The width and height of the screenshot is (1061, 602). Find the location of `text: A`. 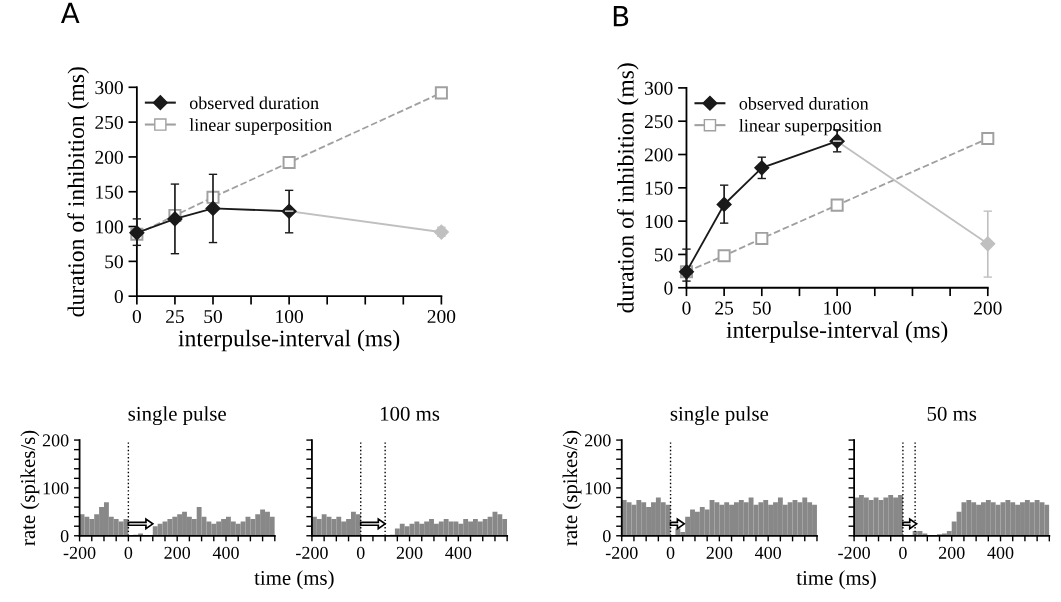

text: A is located at coordinates (70, 13).